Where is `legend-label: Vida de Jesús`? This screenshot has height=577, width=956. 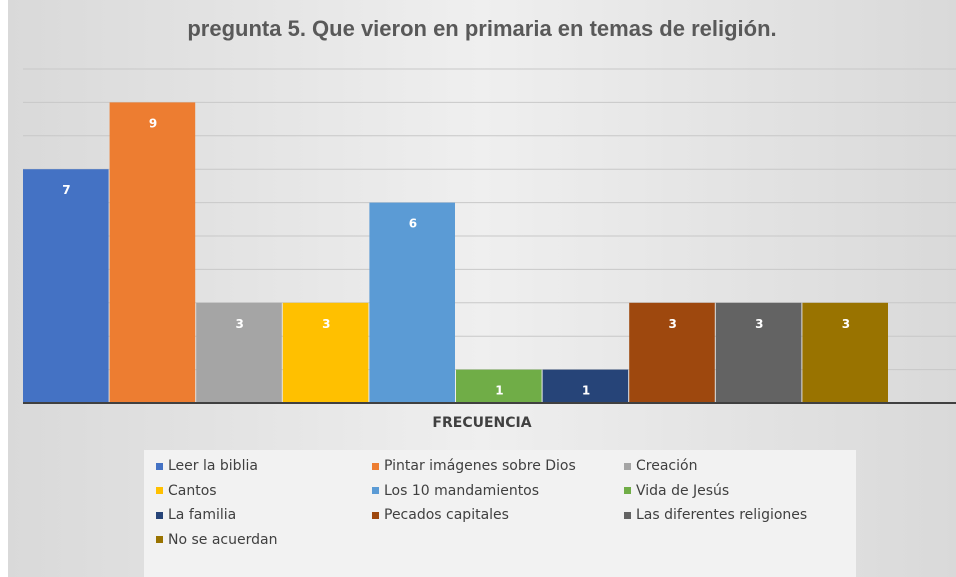
legend-label: Vida de Jesús is located at coordinates (683, 490).